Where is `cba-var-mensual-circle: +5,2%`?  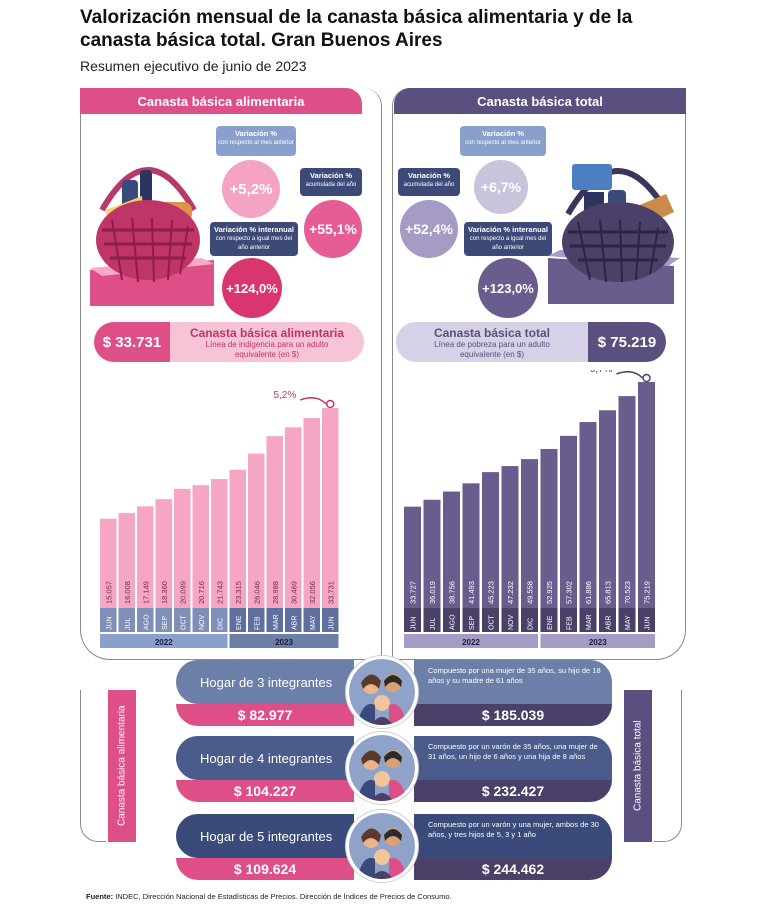
cba-var-mensual-circle: +5,2% is located at coordinates (251, 189).